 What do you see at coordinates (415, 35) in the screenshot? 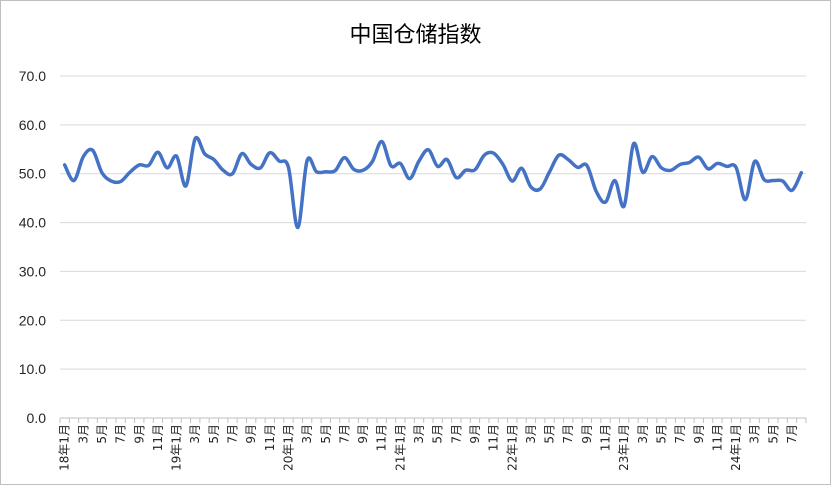
I see `chart-title: 中国仓储指数` at bounding box center [415, 35].